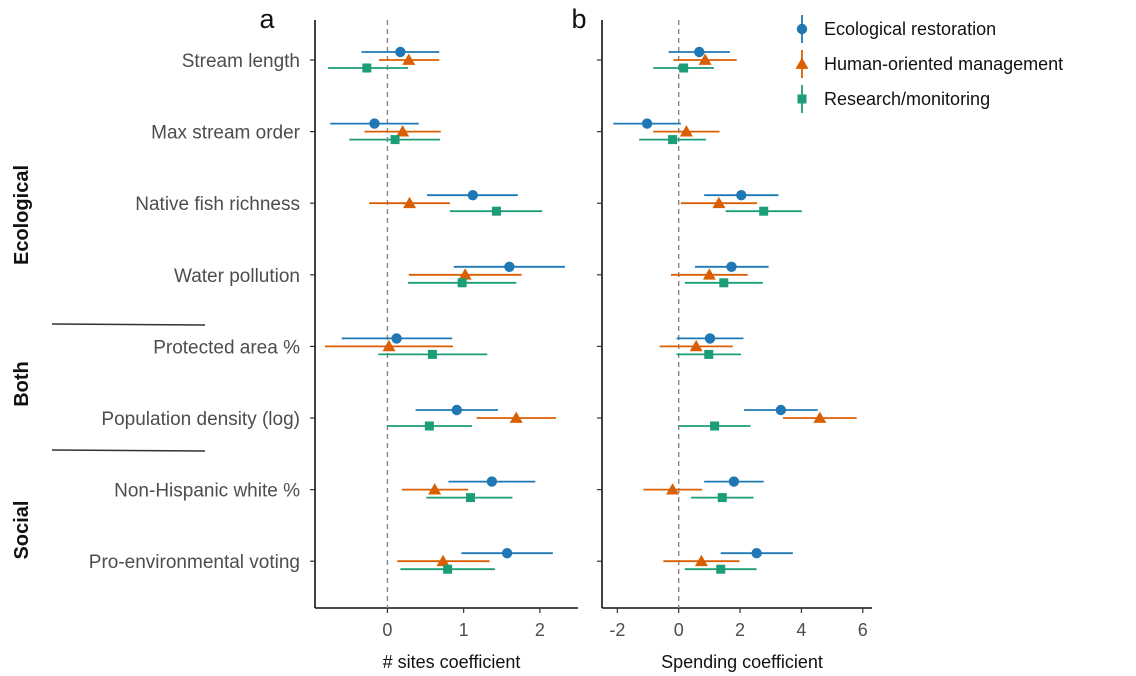  Describe the element at coordinates (863, 630) in the screenshot. I see `x-tick-label: 6` at that location.